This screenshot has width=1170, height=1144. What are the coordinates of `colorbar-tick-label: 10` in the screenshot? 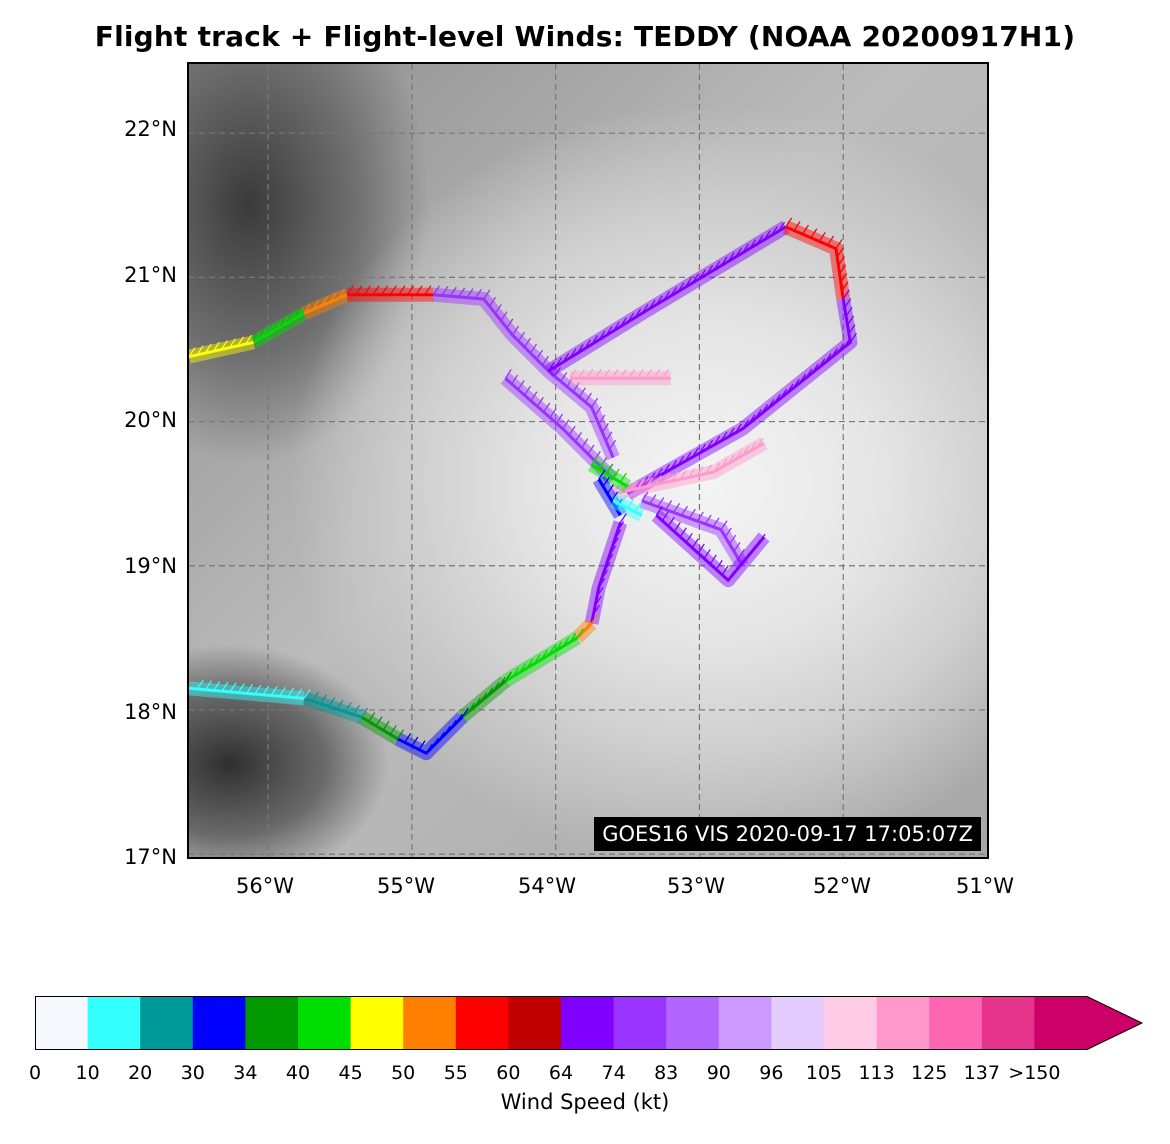 It's located at (87, 1073).